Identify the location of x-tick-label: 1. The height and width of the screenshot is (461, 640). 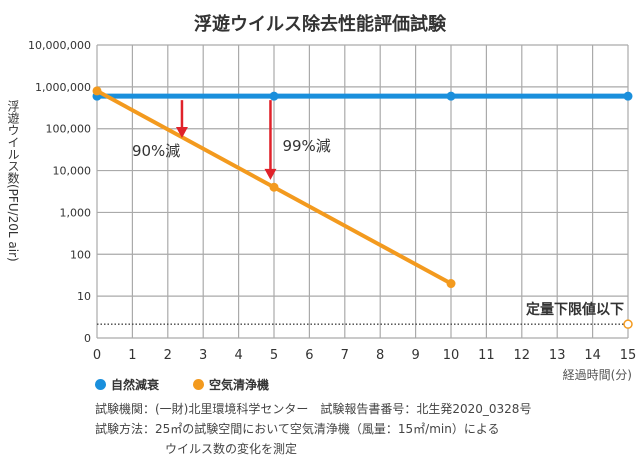
(132, 355).